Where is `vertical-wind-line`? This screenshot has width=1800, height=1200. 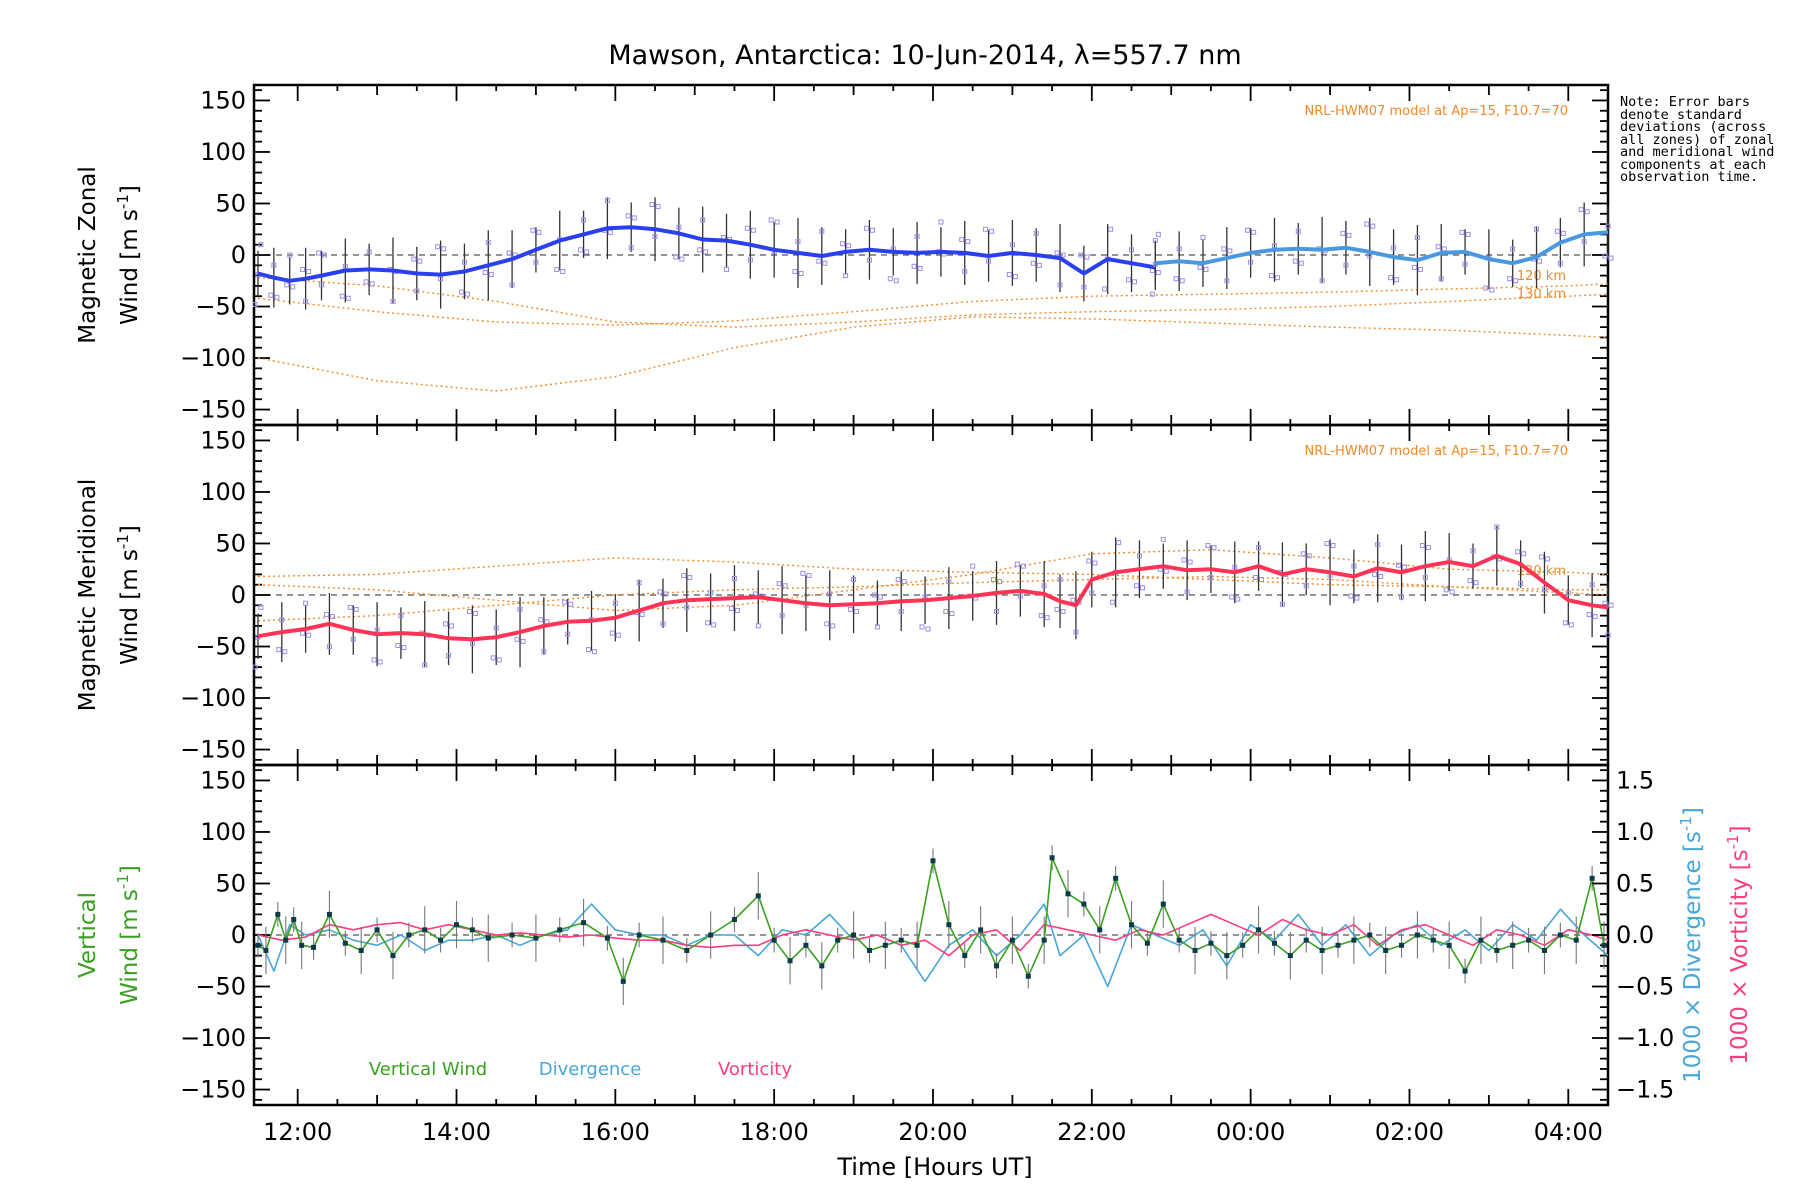 vertical-wind-line is located at coordinates (931, 919).